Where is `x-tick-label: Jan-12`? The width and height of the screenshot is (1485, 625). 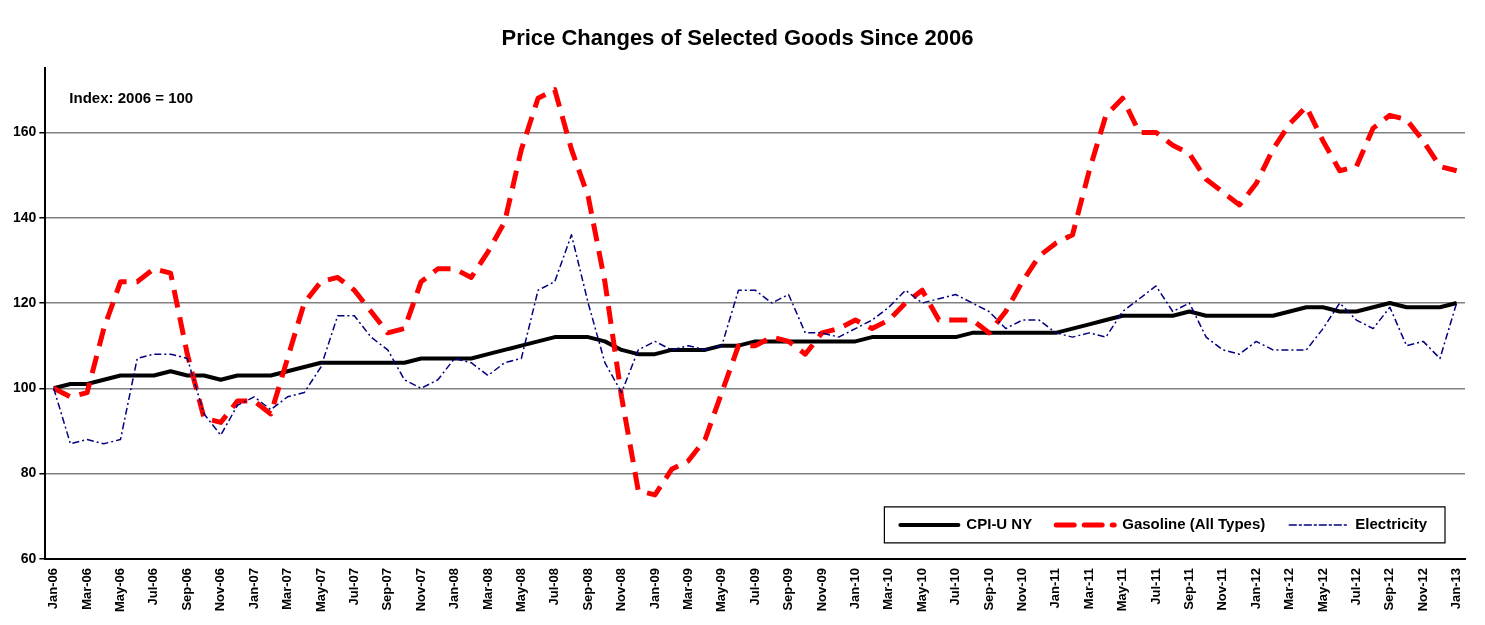
x-tick-label: Jan-12 is located at coordinates (1255, 588).